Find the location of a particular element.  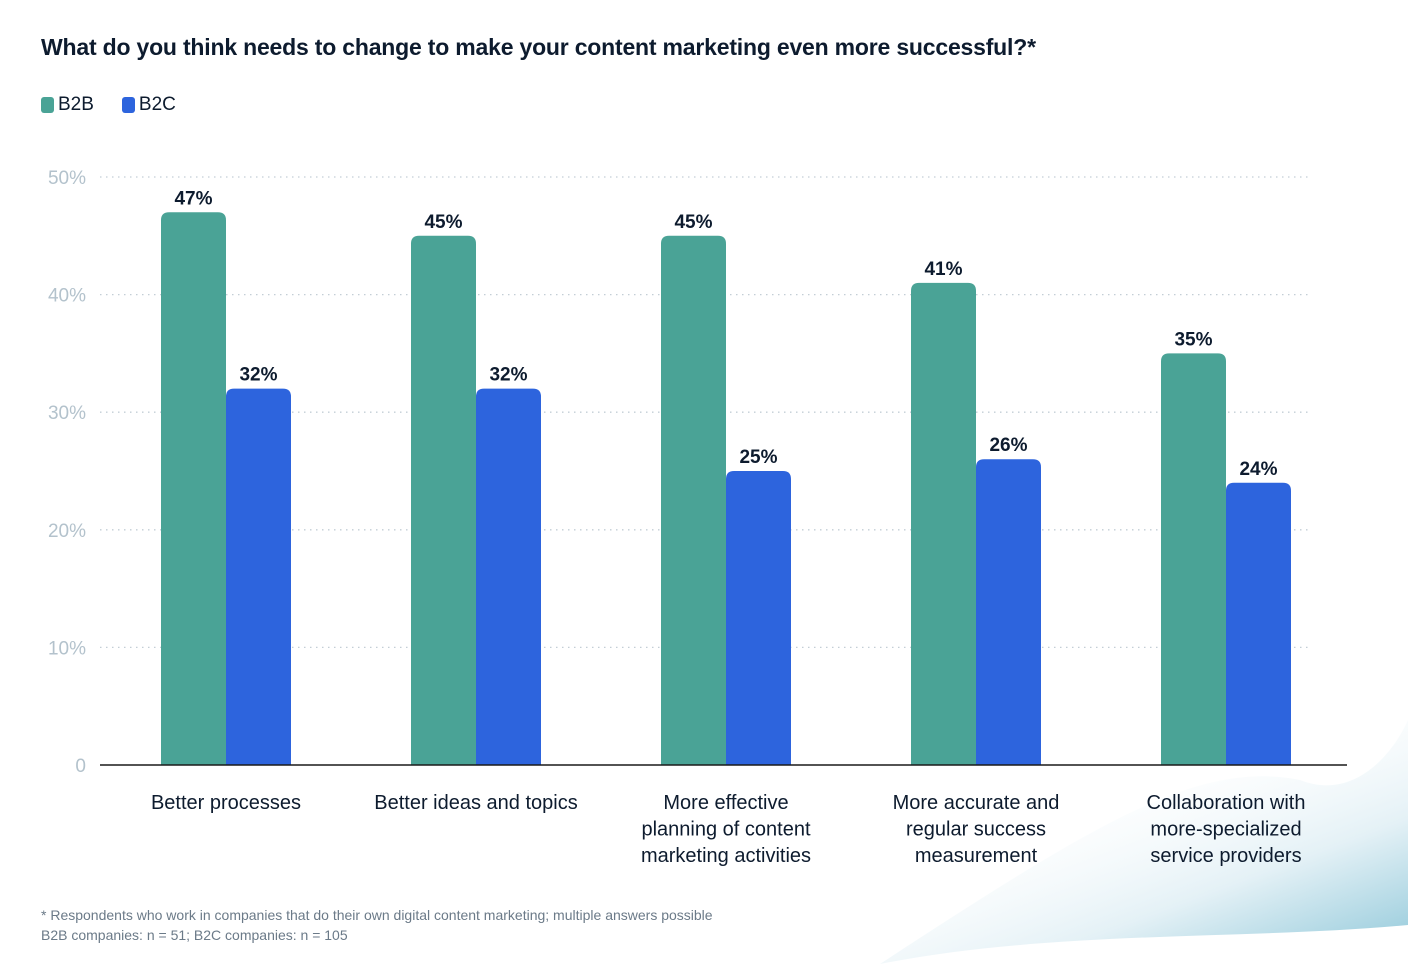

data-label-b2b: 47% is located at coordinates (193, 198).